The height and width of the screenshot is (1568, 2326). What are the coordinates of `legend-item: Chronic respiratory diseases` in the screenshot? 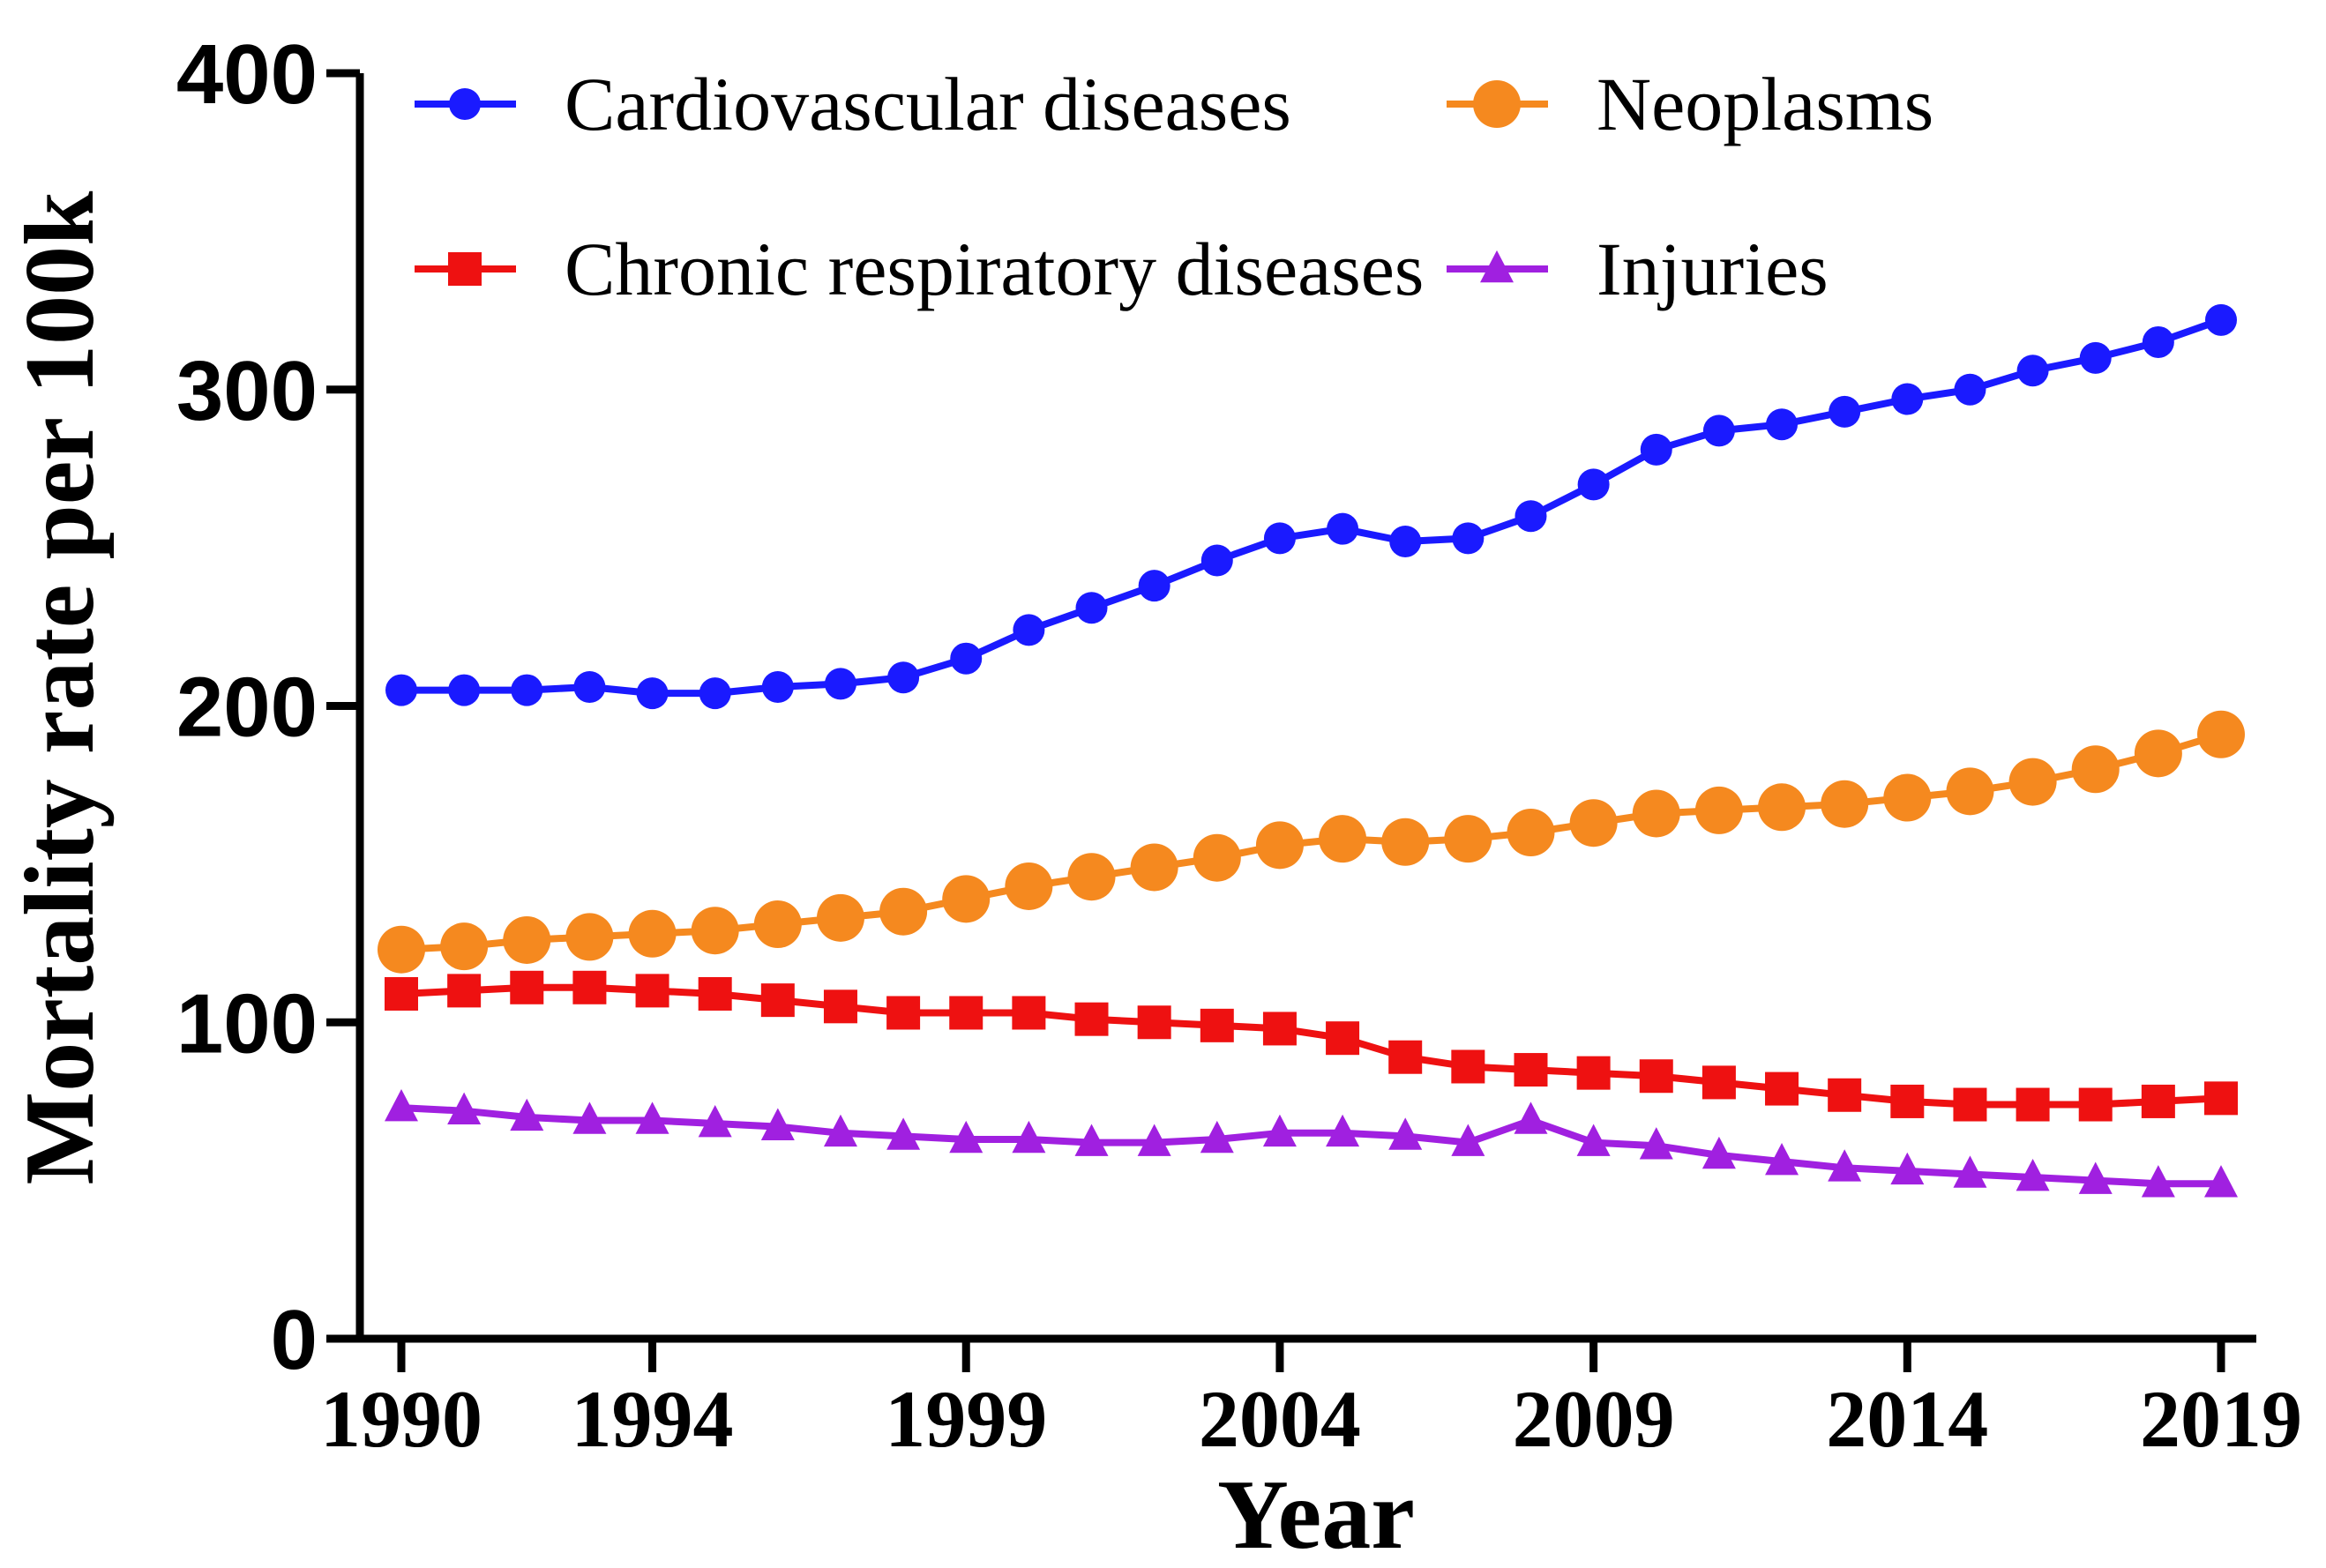 It's located at (919, 269).